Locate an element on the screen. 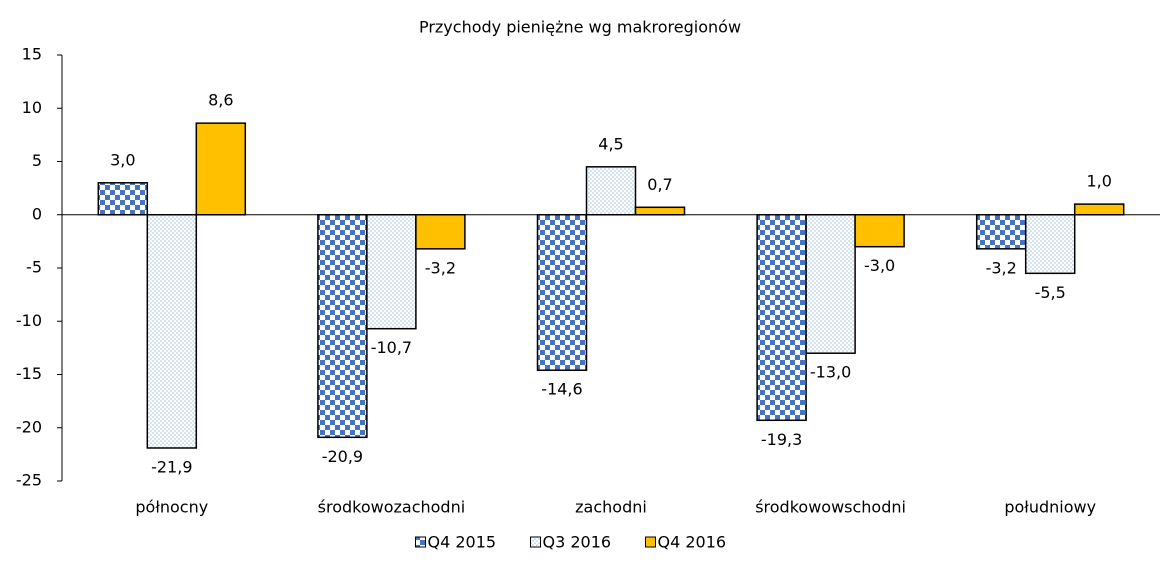 The width and height of the screenshot is (1160, 577). value-label: -20,9 is located at coordinates (342, 456).